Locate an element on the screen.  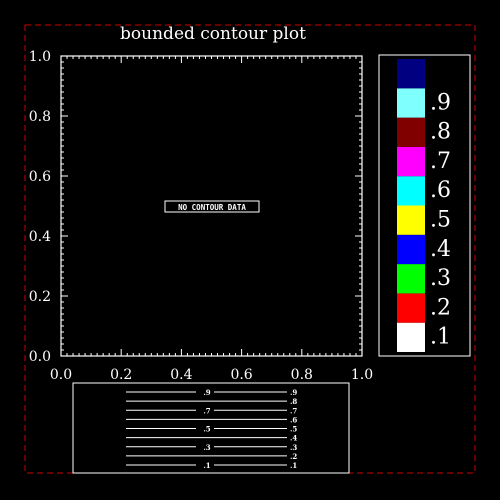
contour-legend-right-label: .4 is located at coordinates (293, 438).